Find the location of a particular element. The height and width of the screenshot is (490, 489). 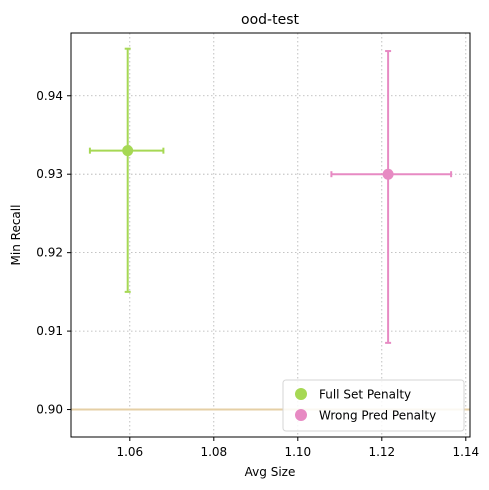

y-tick-label: 0.94 is located at coordinates (49, 96).